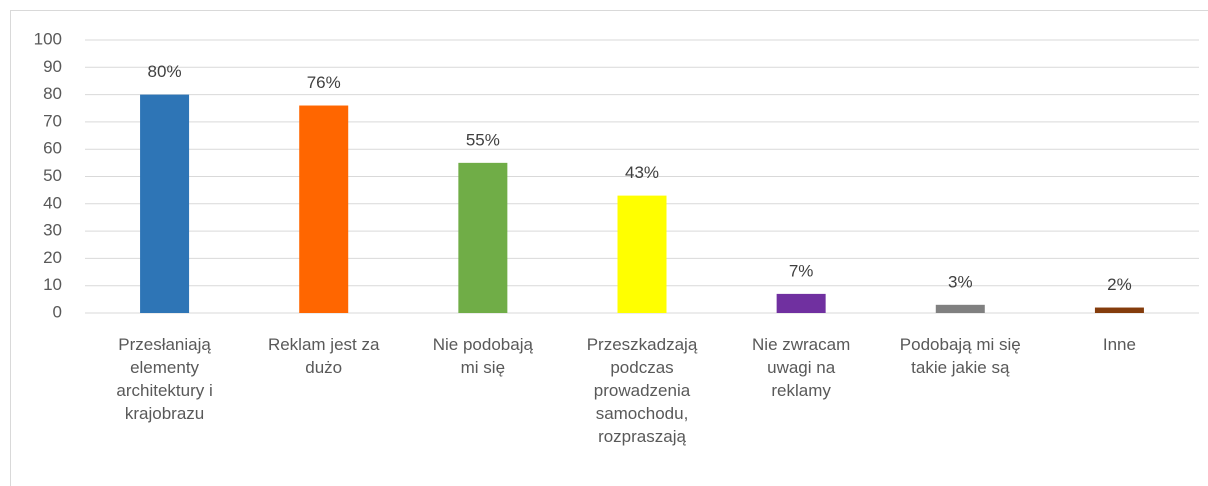  I want to click on y-tick-label: 60, so click(52, 148).